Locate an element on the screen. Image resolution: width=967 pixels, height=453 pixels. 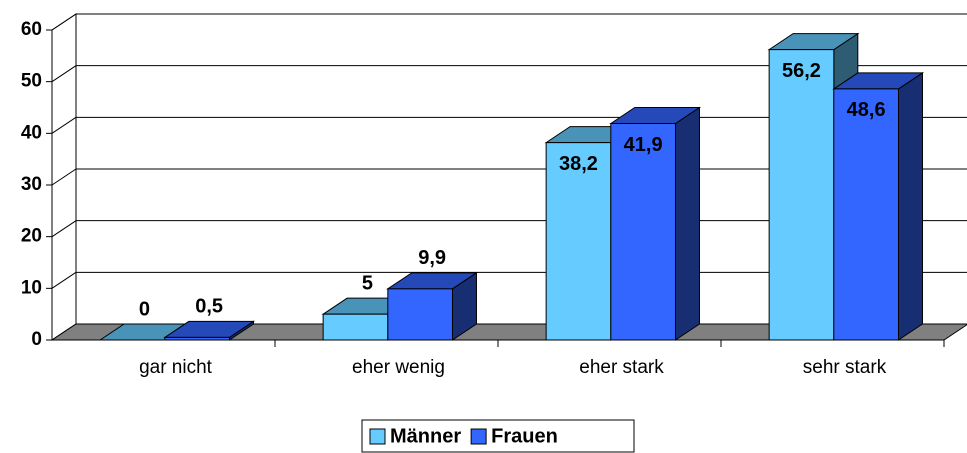
legend is located at coordinates (498, 436).